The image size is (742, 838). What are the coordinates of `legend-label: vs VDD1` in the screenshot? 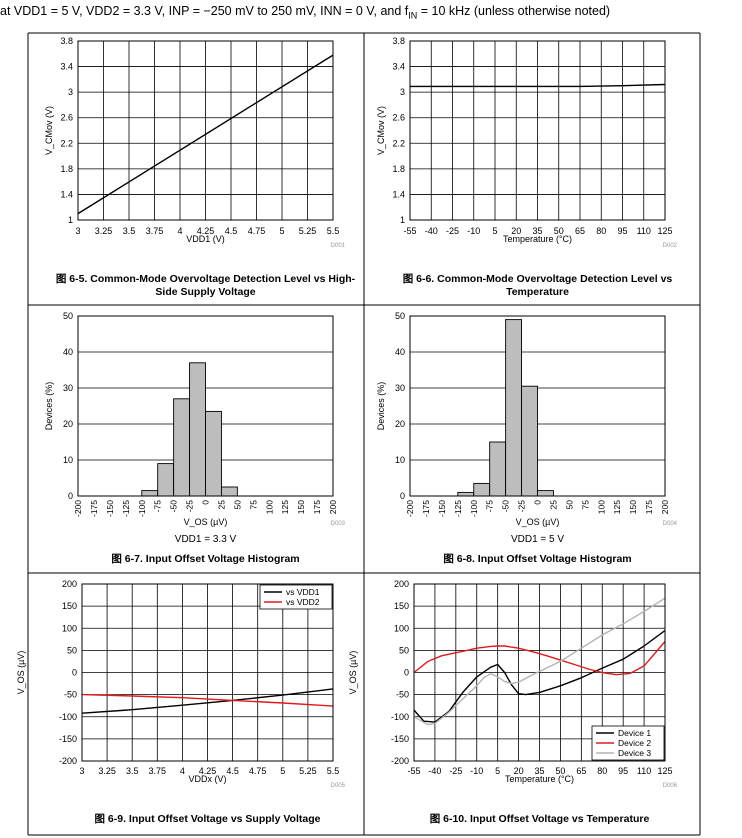 It's located at (303, 592).